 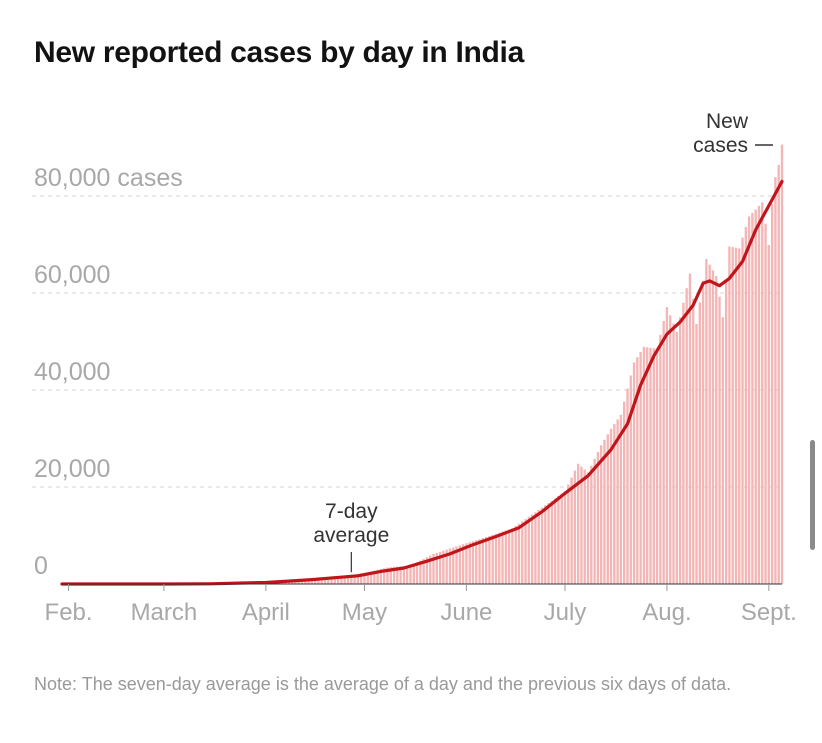 What do you see at coordinates (769, 612) in the screenshot?
I see `x-tick-label: Sept.` at bounding box center [769, 612].